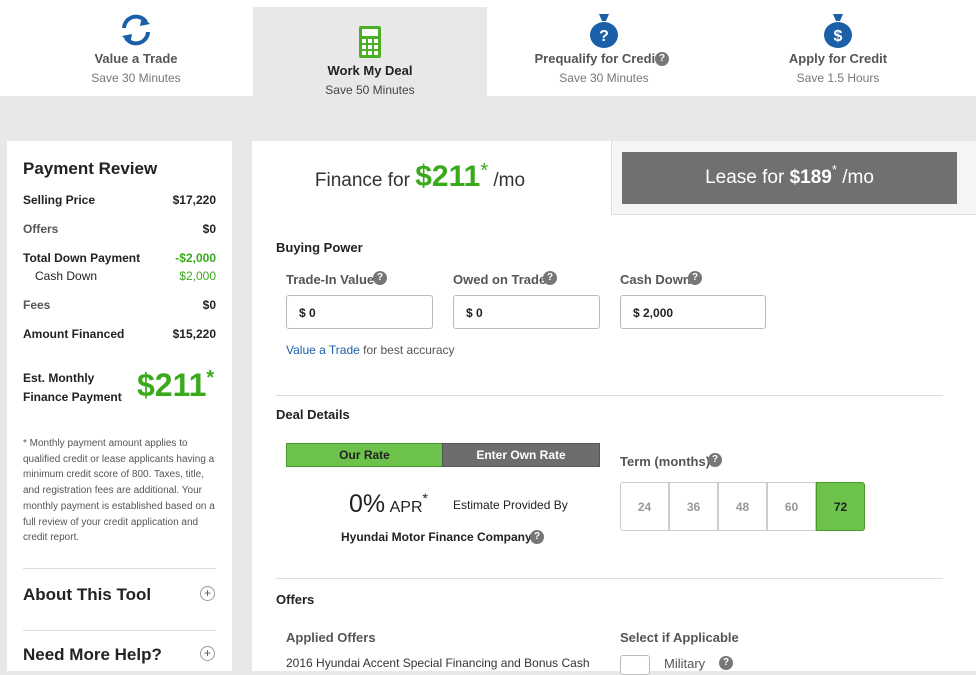 Image resolution: width=976 pixels, height=675 pixels. Describe the element at coordinates (693, 312) in the screenshot. I see `text-input: $ 2,000` at that location.